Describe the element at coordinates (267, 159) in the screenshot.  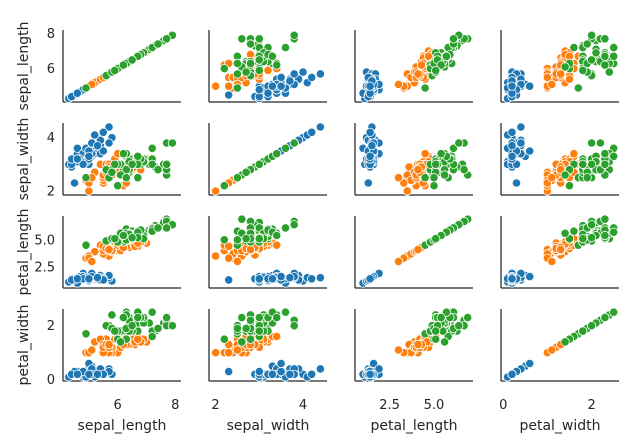
I see `panel-sepal_width-vs-sepal_width` at that location.